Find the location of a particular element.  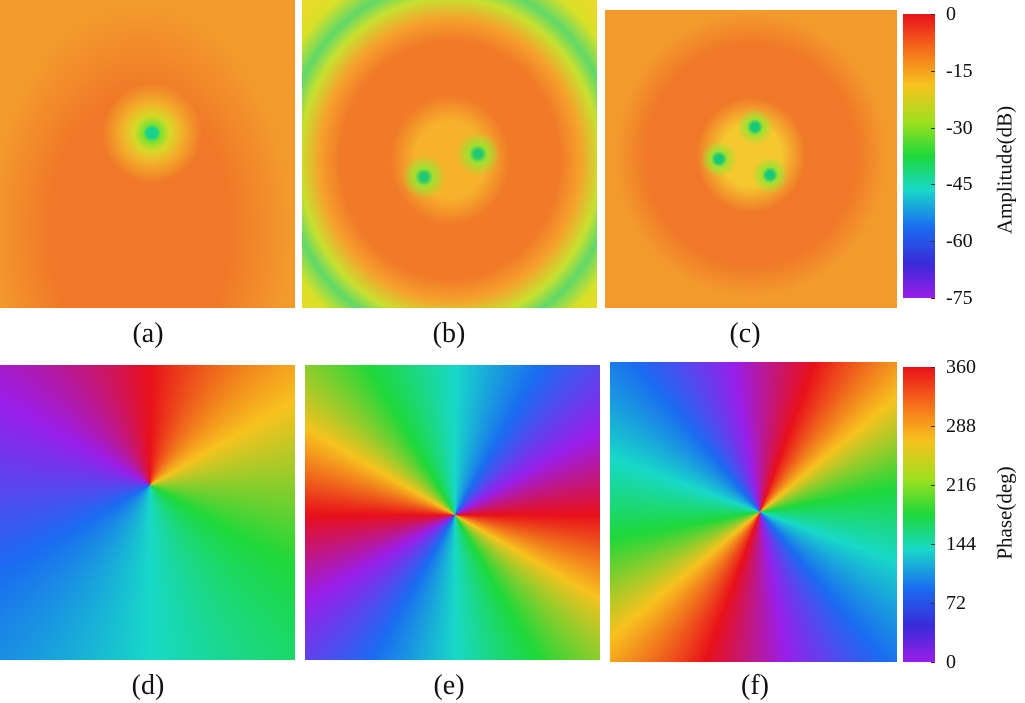

colorbar-label: Amplitude(dB) is located at coordinates (1004, 170).